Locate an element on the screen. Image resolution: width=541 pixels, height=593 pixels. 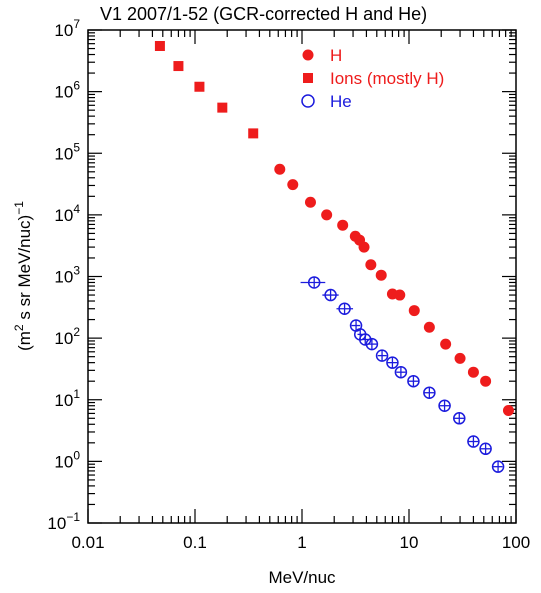
y-axis-label-middle: s sr MeV/nuc) is located at coordinates (24, 270).